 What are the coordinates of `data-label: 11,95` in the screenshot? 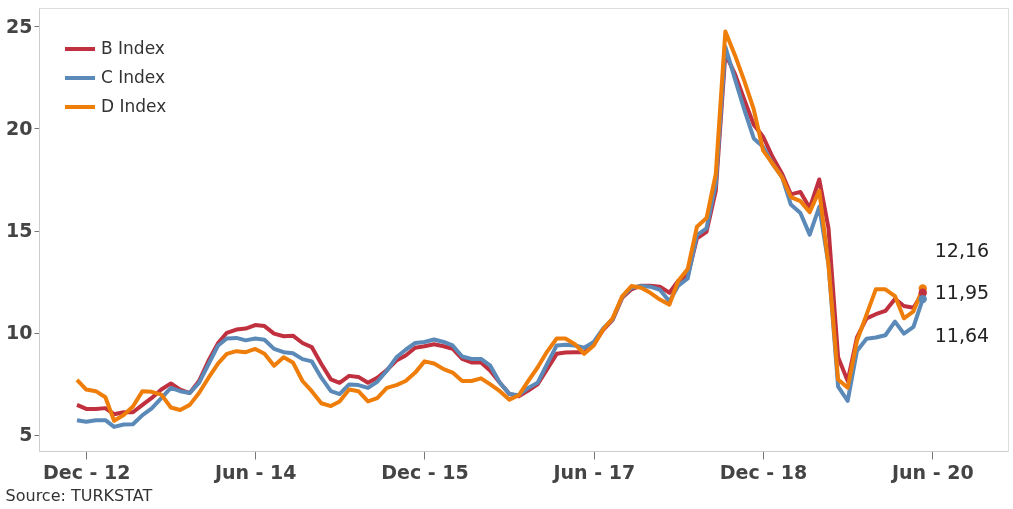 It's located at (962, 291).